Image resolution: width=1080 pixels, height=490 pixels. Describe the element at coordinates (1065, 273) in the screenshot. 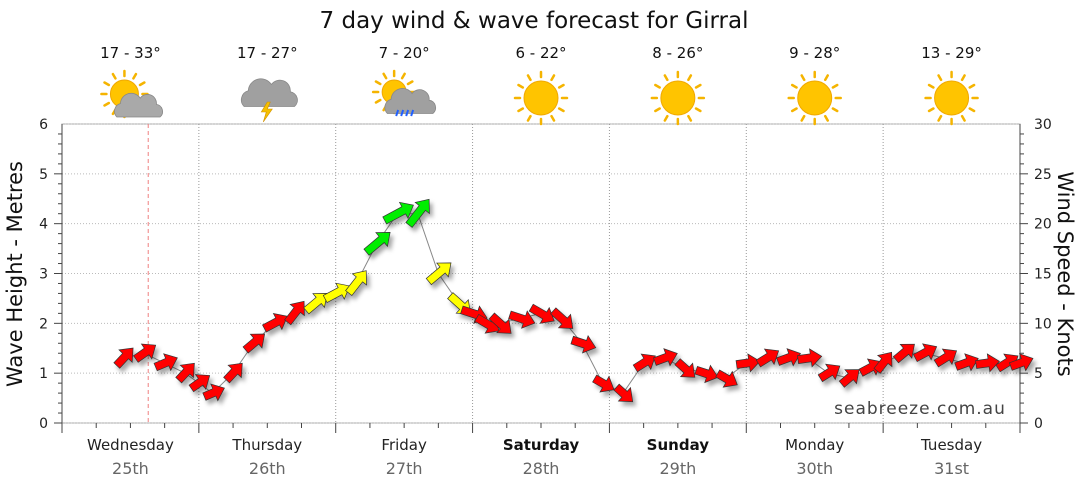

I see `right-axis-title: Wind Speed - Knots` at that location.